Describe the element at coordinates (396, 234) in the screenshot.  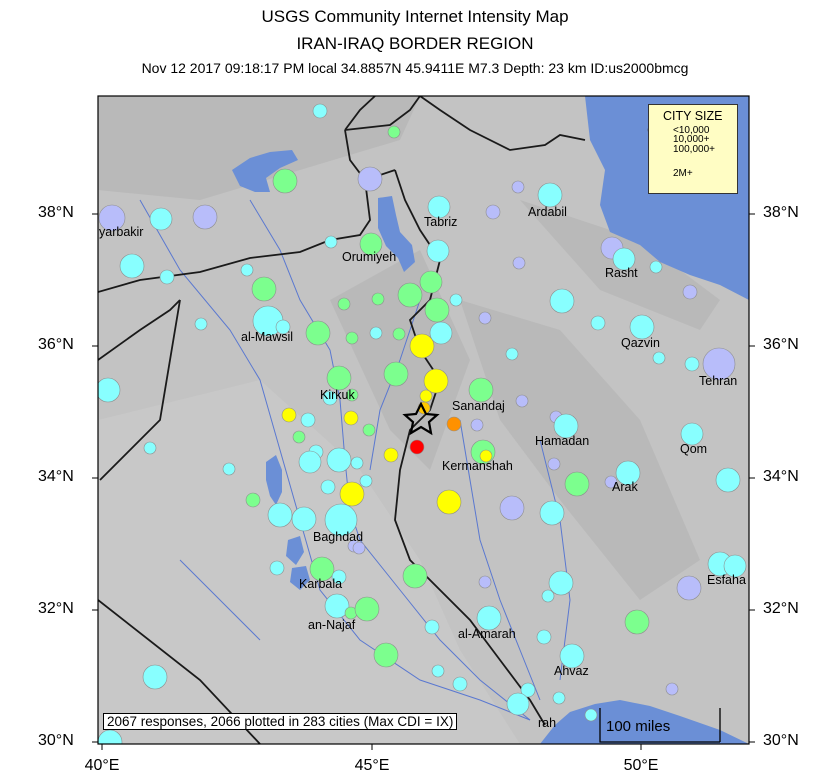
I see `lake-urmia` at that location.